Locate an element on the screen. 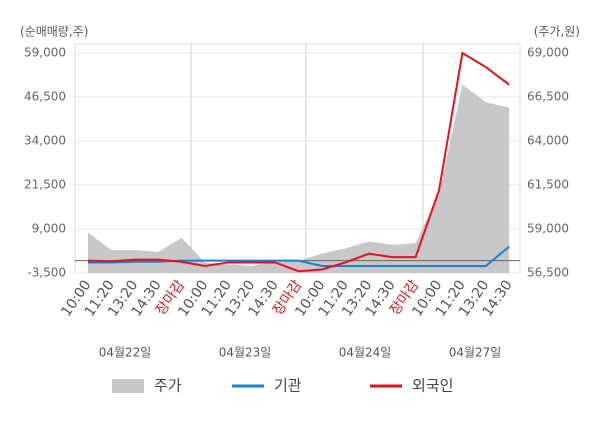  date-label: 04월27일 is located at coordinates (475, 353).